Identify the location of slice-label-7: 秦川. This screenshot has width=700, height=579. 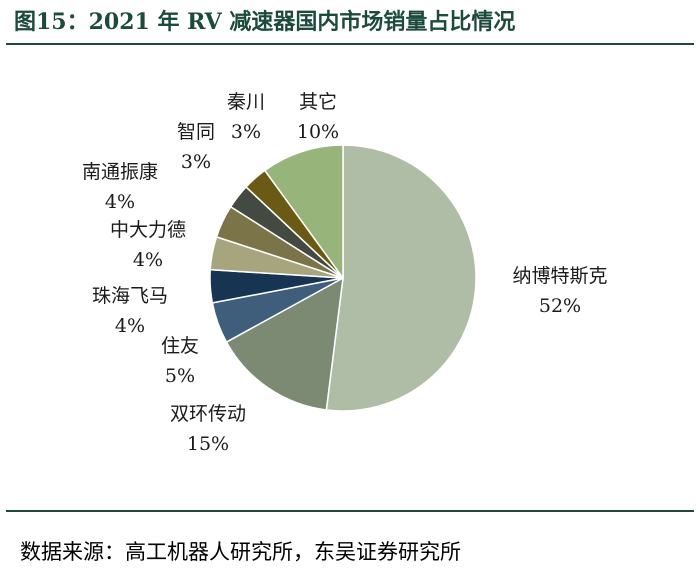
(246, 102).